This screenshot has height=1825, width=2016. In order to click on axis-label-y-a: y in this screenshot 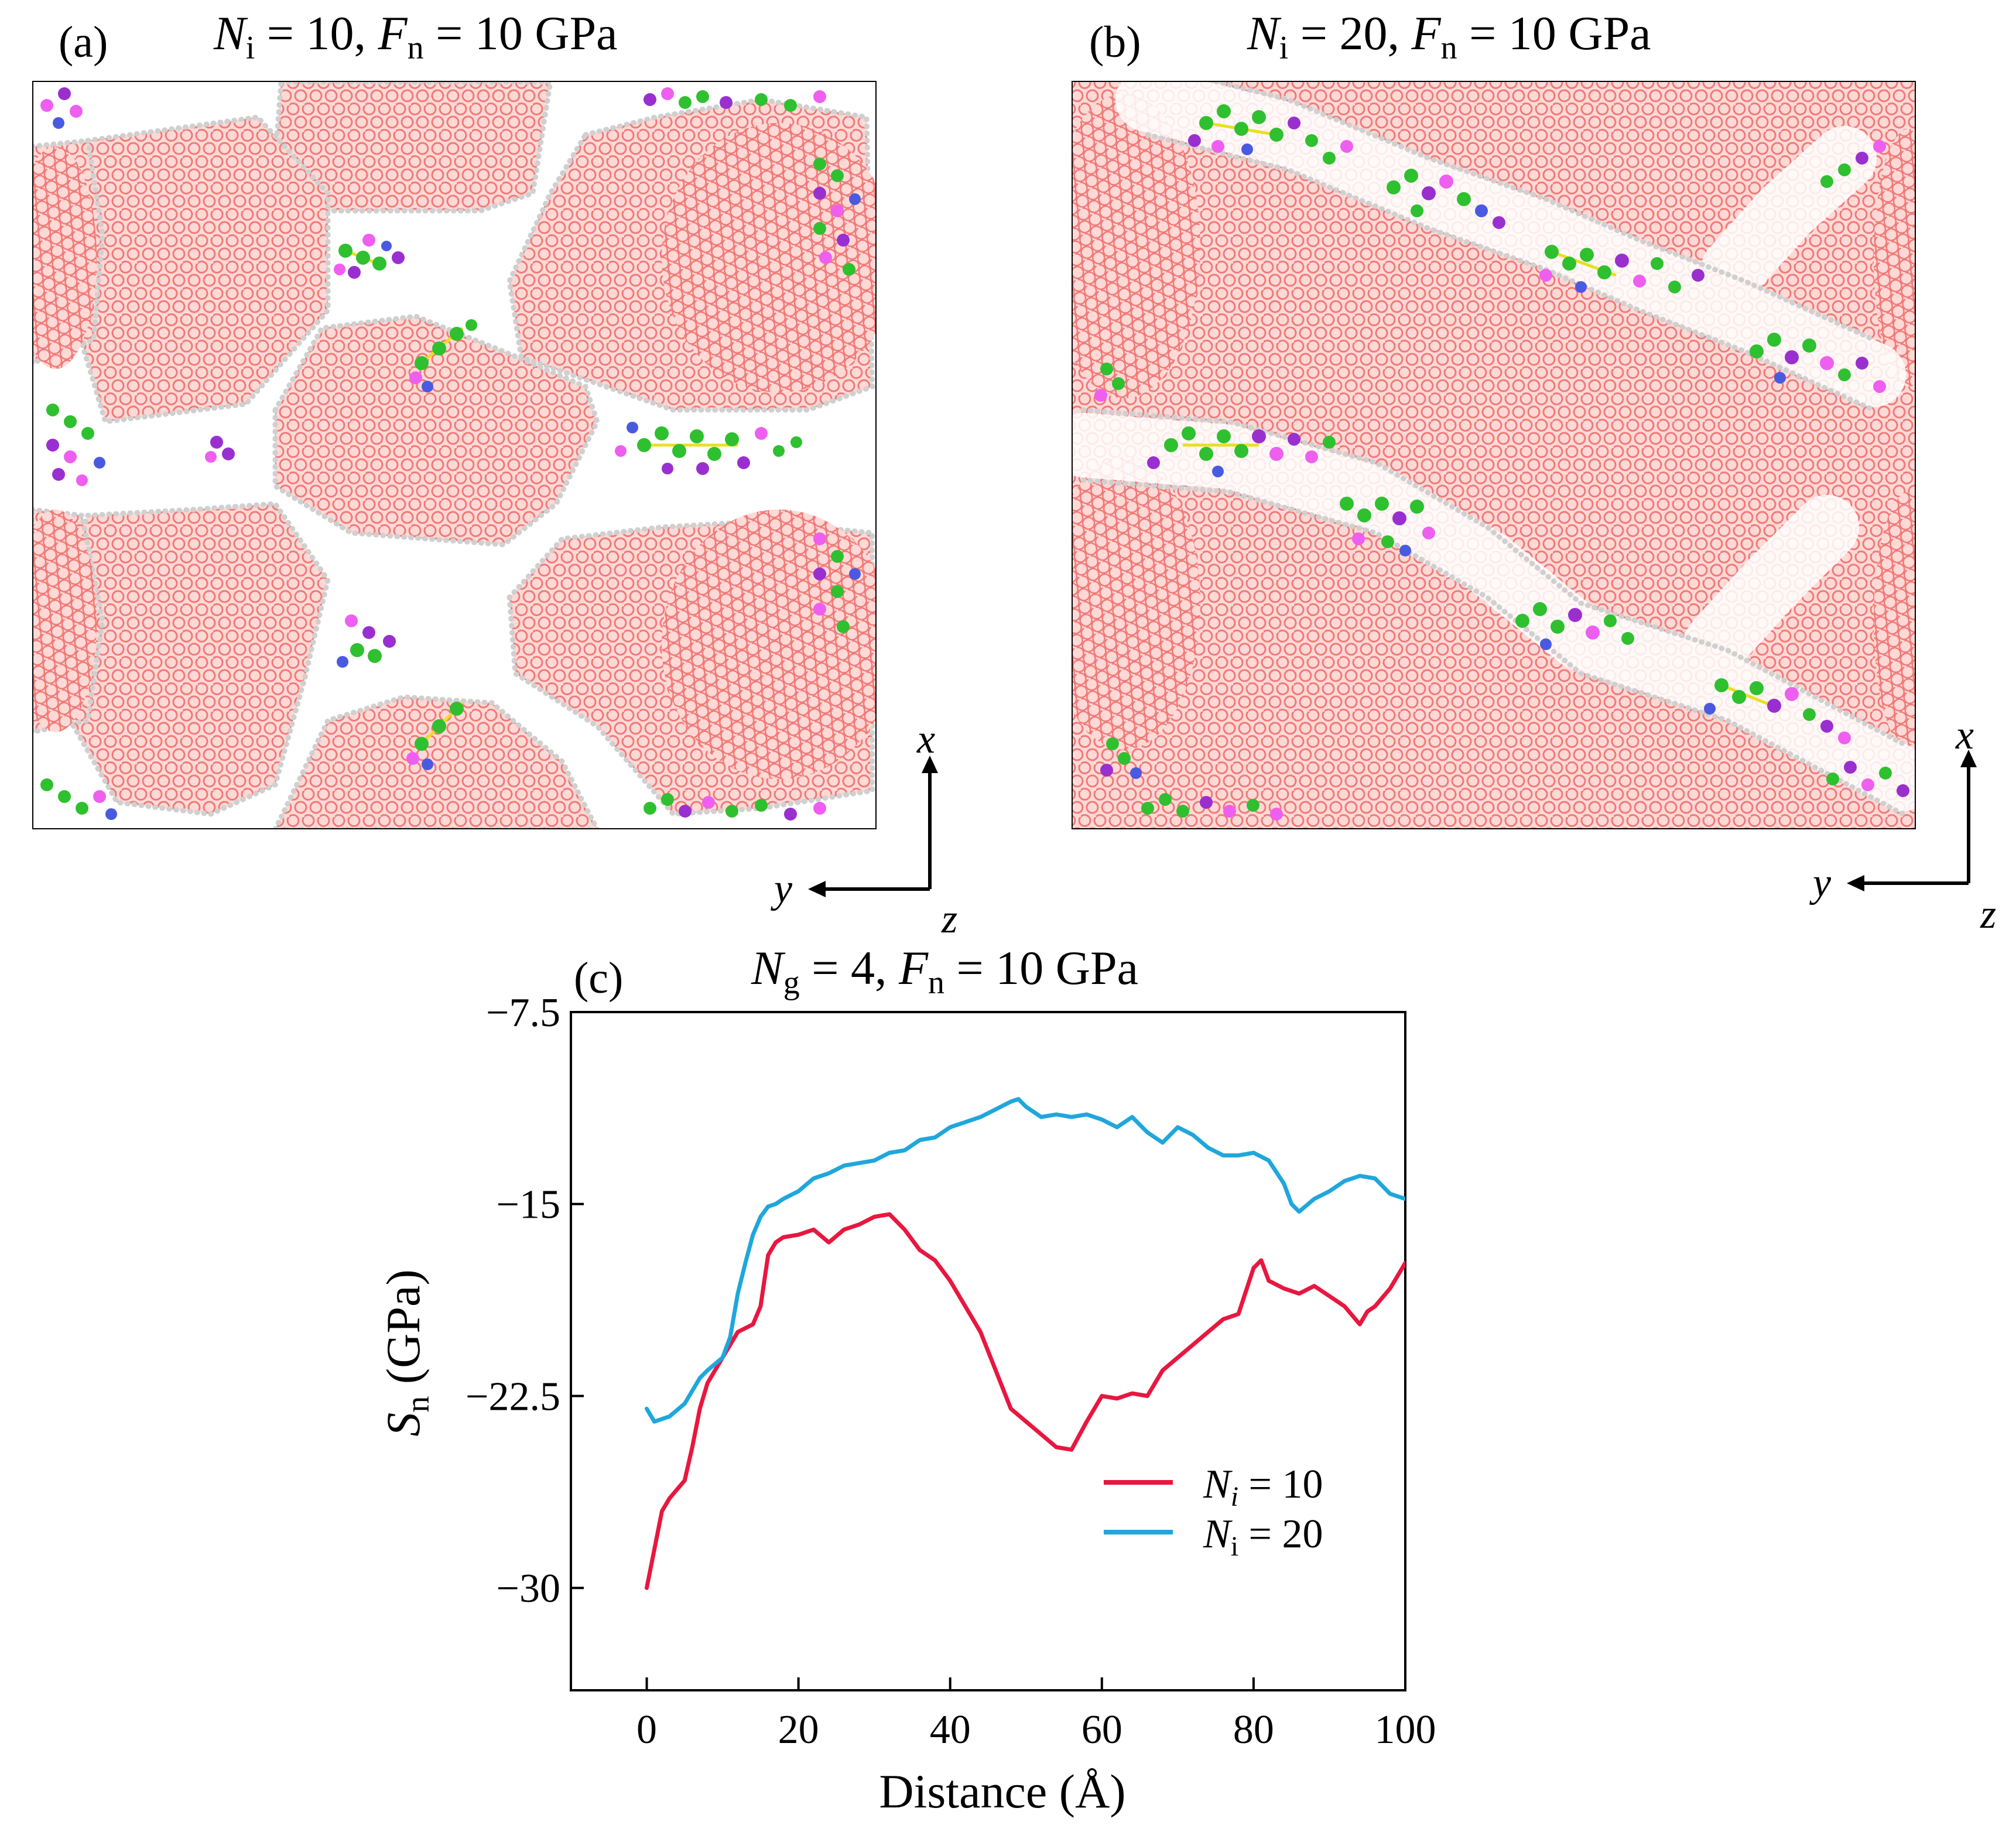, I will do `click(782, 889)`.